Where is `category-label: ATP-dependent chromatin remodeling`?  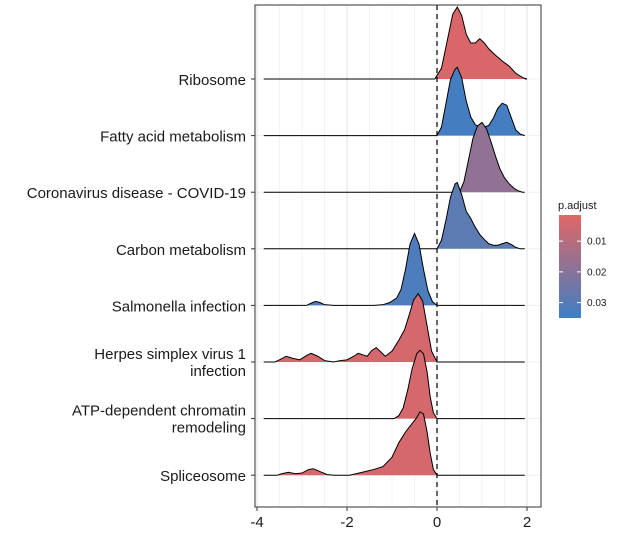 category-label: ATP-dependent chromatin remodeling is located at coordinates (159, 420).